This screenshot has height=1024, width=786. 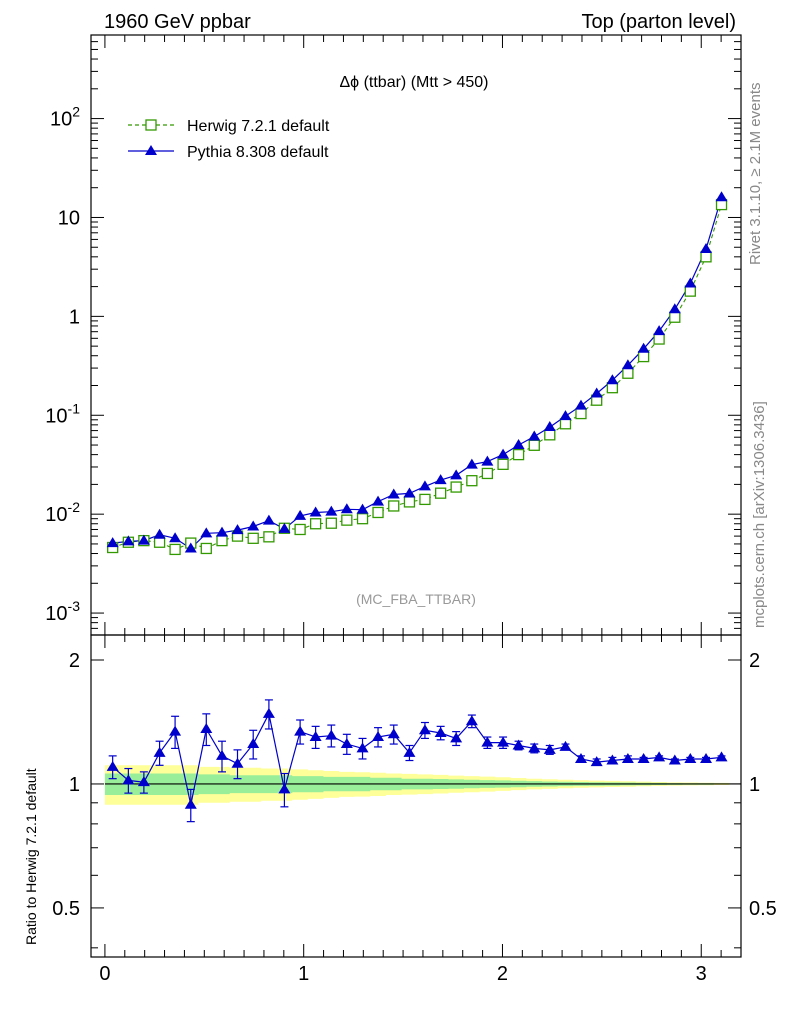 I want to click on ratio-x-tick-label: 2, so click(x=502, y=974).